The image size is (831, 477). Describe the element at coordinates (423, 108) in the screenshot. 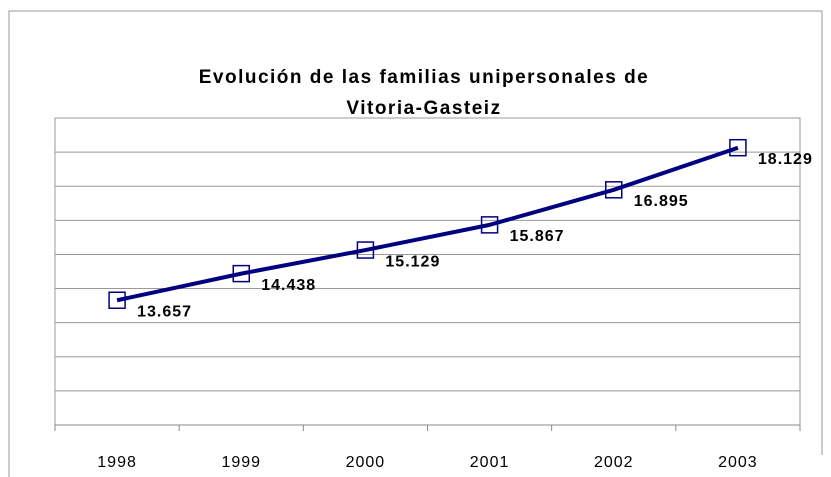

I see `chart-title: Vitoria-Gasteiz` at that location.